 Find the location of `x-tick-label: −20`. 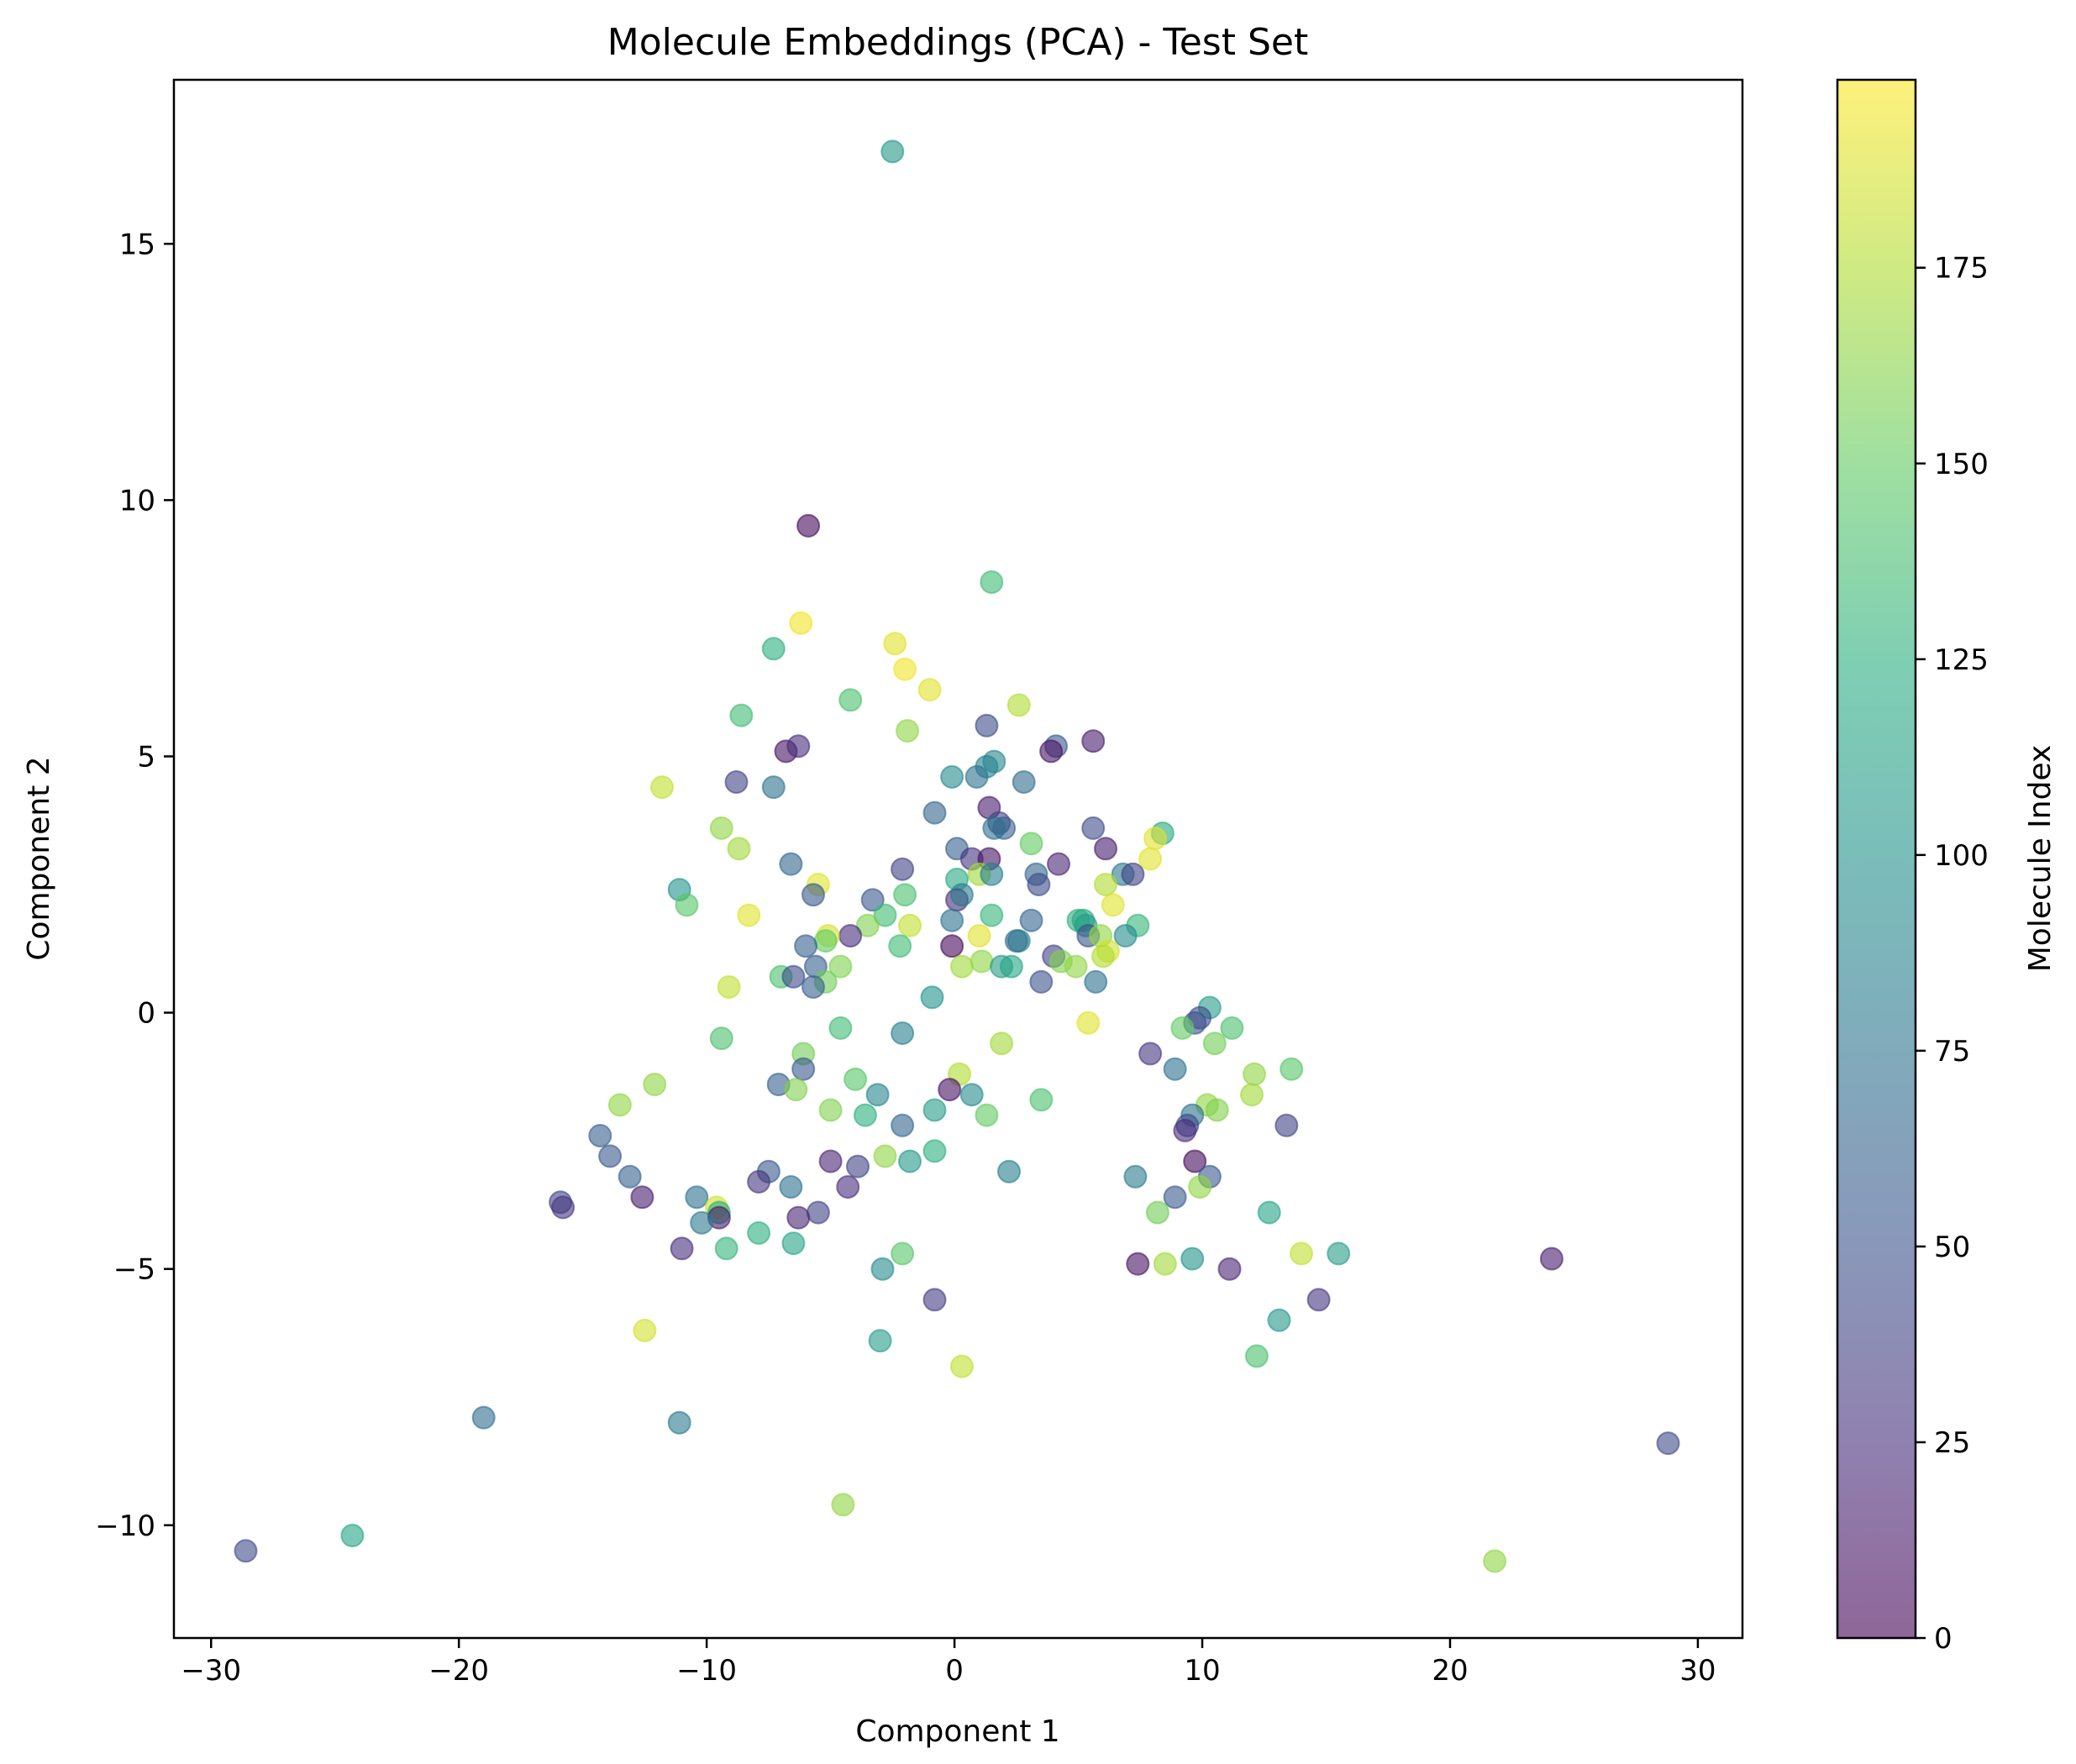

x-tick-label: −20 is located at coordinates (458, 1671).